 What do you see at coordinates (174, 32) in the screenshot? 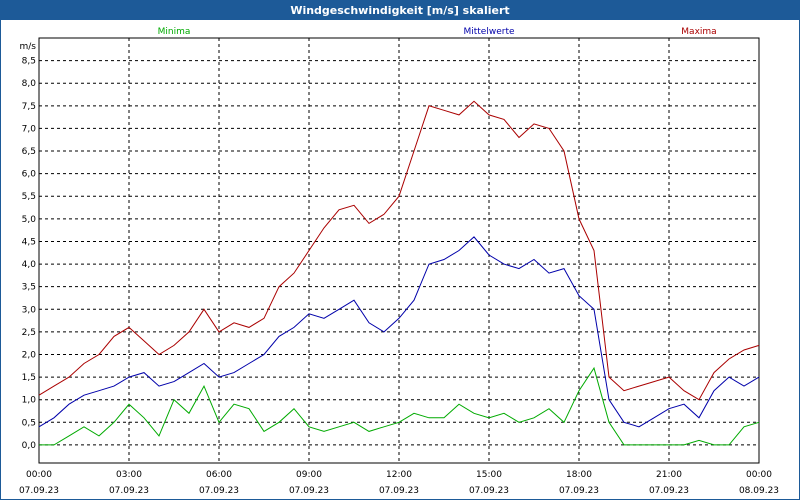
I see `legend-minima: Minima` at bounding box center [174, 32].